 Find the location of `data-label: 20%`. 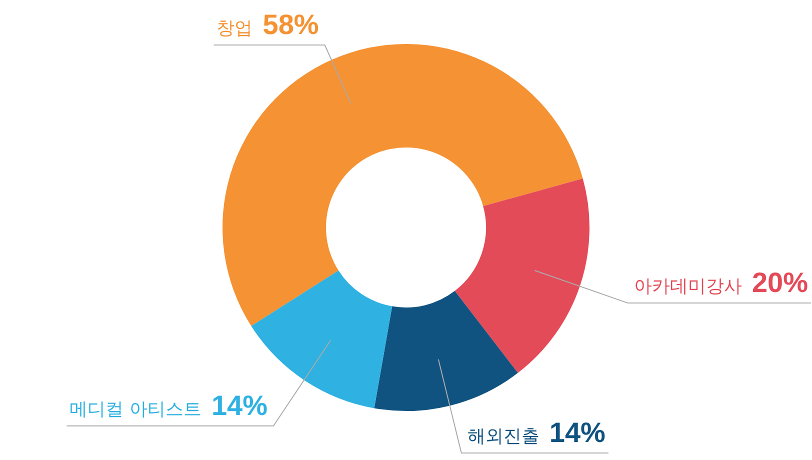

data-label: 20% is located at coordinates (780, 282).